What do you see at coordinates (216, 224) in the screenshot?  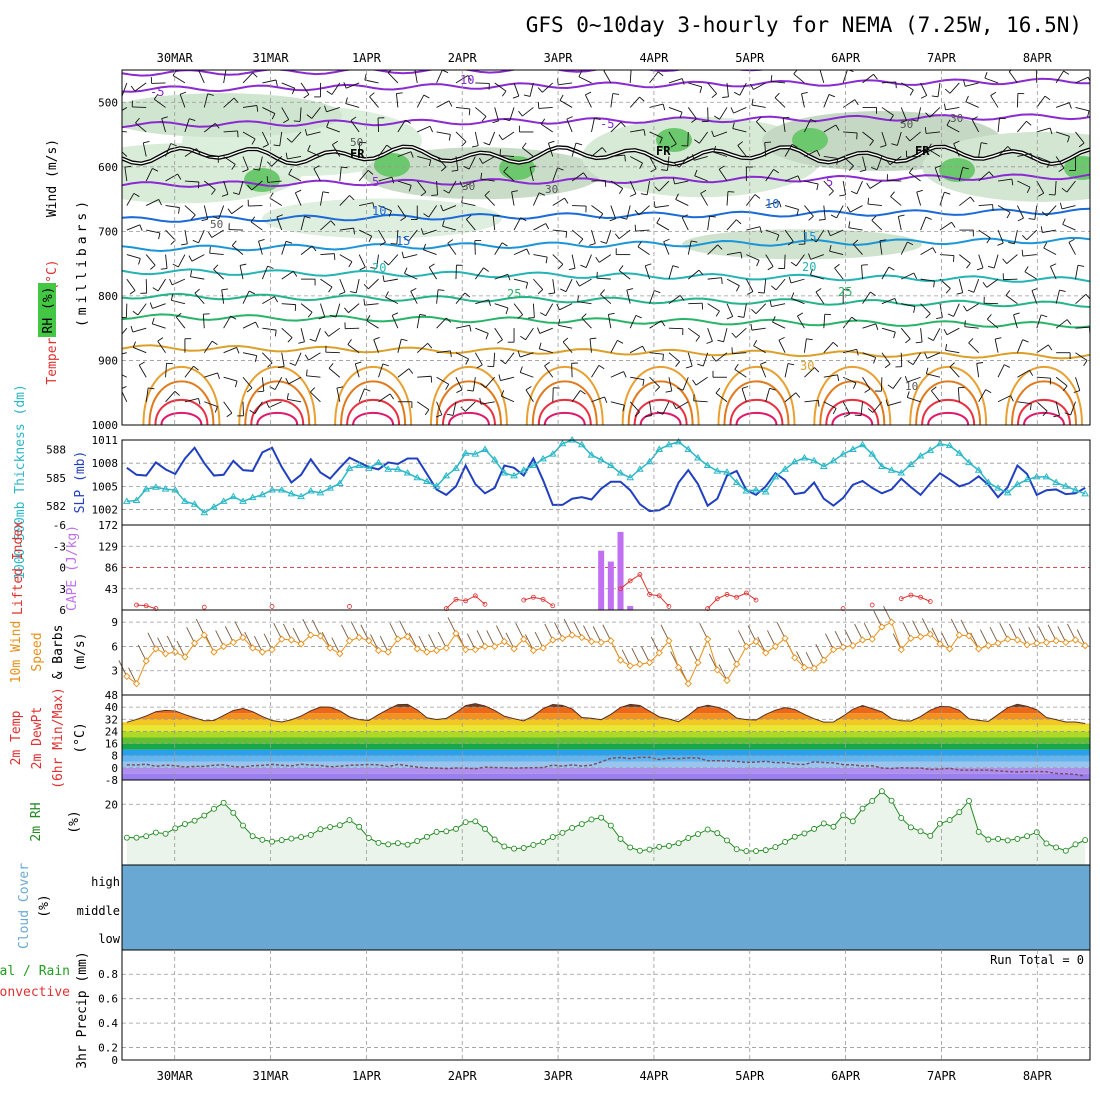 I see `rh-contour-label: 50` at bounding box center [216, 224].